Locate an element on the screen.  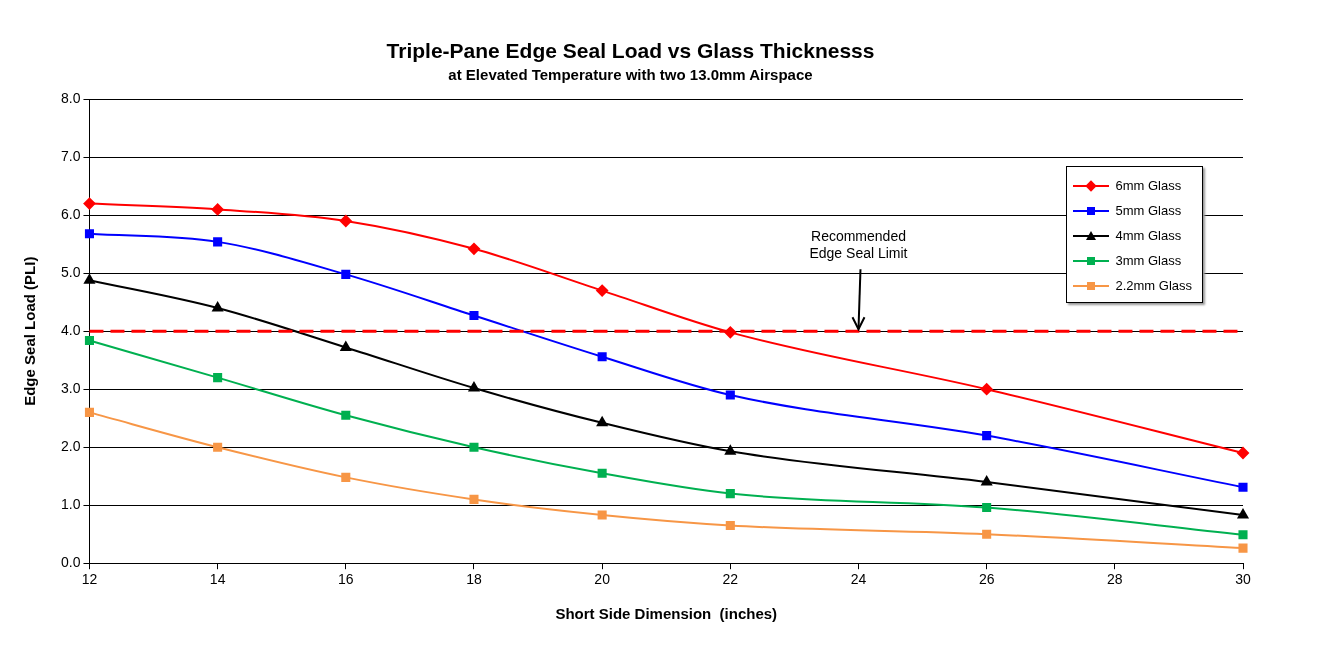
x-tick-label: 24 is located at coordinates (858, 579).